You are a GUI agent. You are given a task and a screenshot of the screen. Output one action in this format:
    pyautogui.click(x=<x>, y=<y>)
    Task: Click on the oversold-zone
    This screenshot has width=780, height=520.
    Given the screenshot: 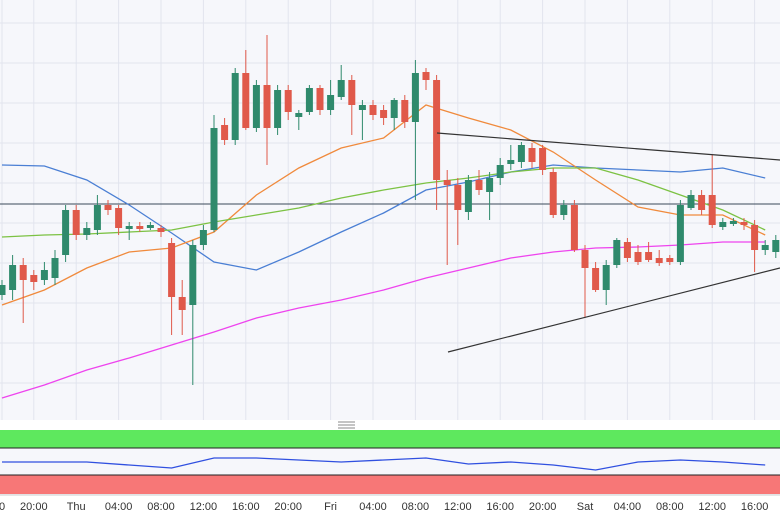 What is the action you would take?
    pyautogui.click(x=390, y=484)
    